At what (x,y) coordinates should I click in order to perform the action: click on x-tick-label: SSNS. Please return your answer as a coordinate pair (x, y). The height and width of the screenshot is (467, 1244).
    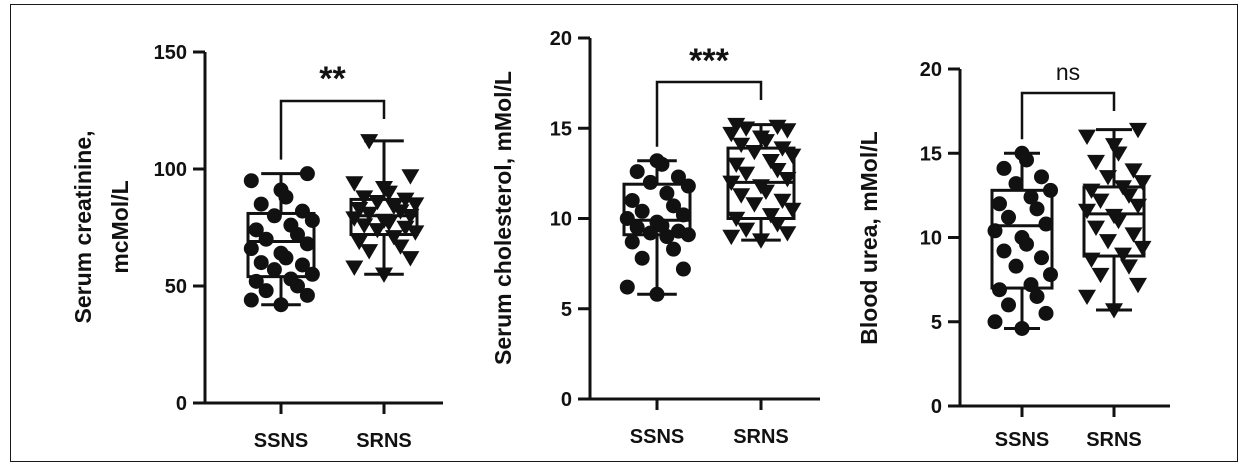
    Looking at the image, I should click on (281, 441).